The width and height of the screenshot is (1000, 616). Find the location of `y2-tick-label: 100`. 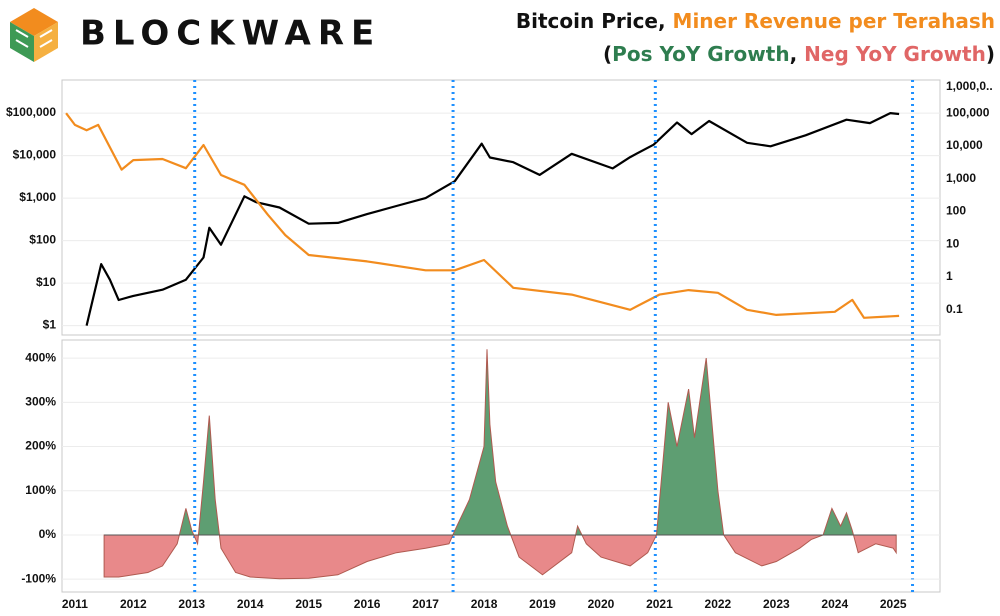

y2-tick-label: 100 is located at coordinates (956, 211).